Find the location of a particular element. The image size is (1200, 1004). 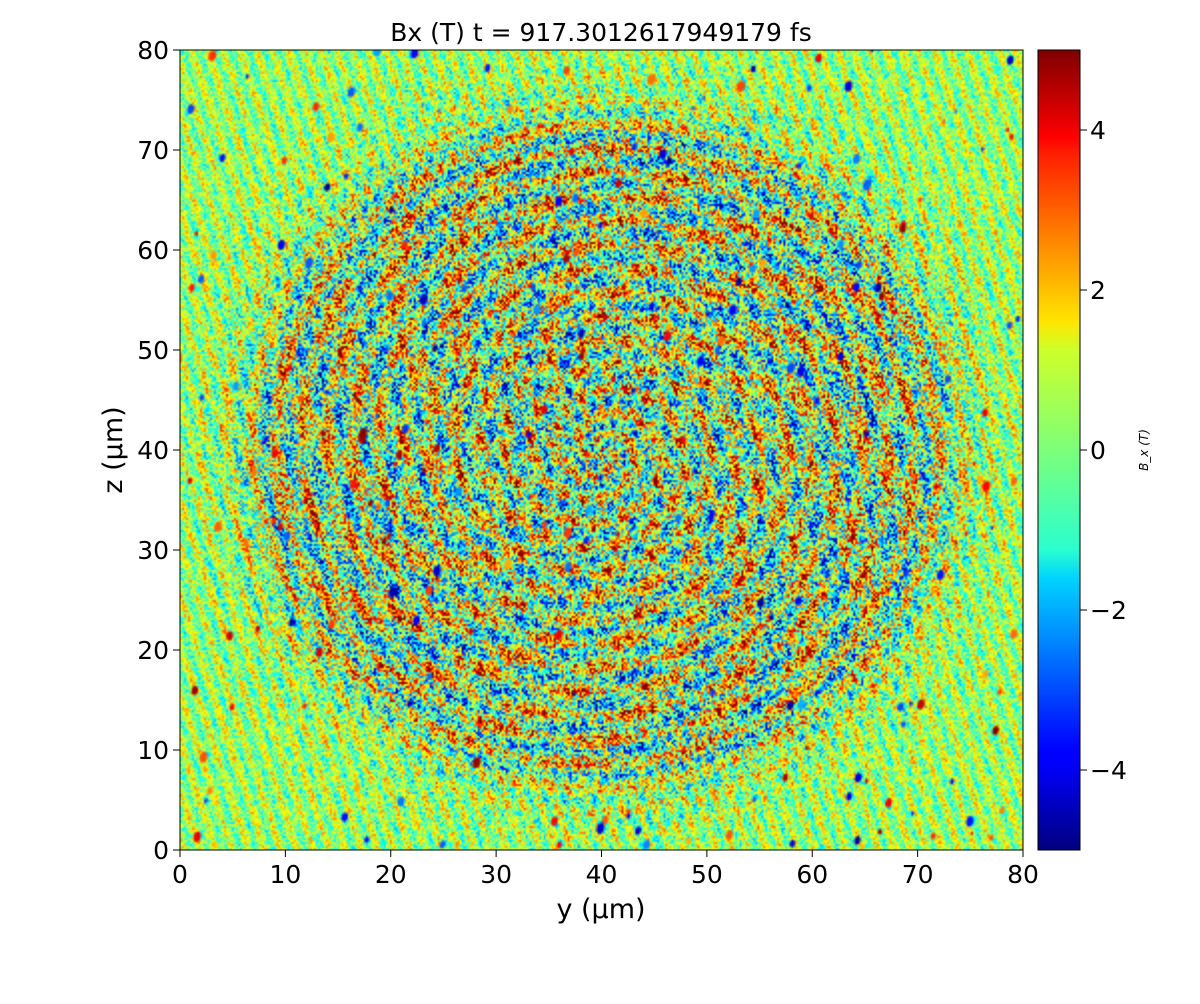

colorbar-tick-label: 2 is located at coordinates (1098, 290).